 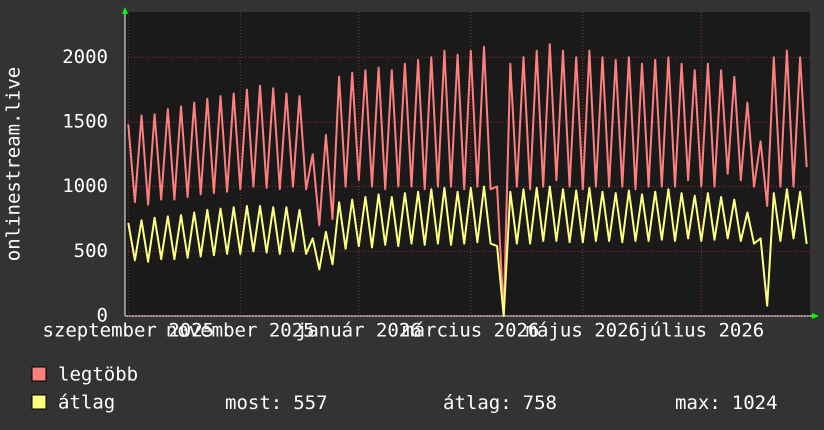 What do you see at coordinates (470, 331) in the screenshot?
I see `x-tick-label: március 2026` at bounding box center [470, 331].